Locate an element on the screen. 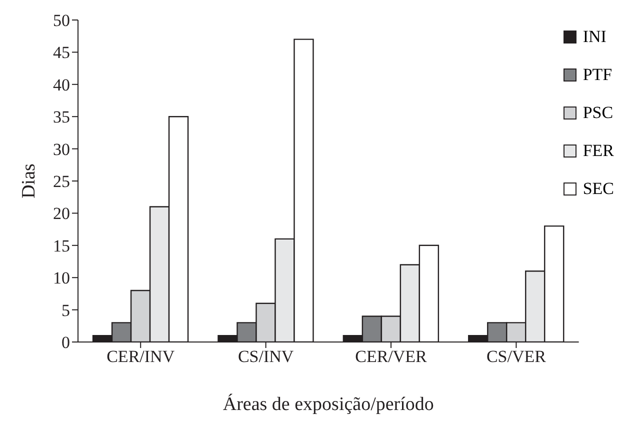 The image size is (634, 422). y-tick-label: 20 is located at coordinates (61, 214).